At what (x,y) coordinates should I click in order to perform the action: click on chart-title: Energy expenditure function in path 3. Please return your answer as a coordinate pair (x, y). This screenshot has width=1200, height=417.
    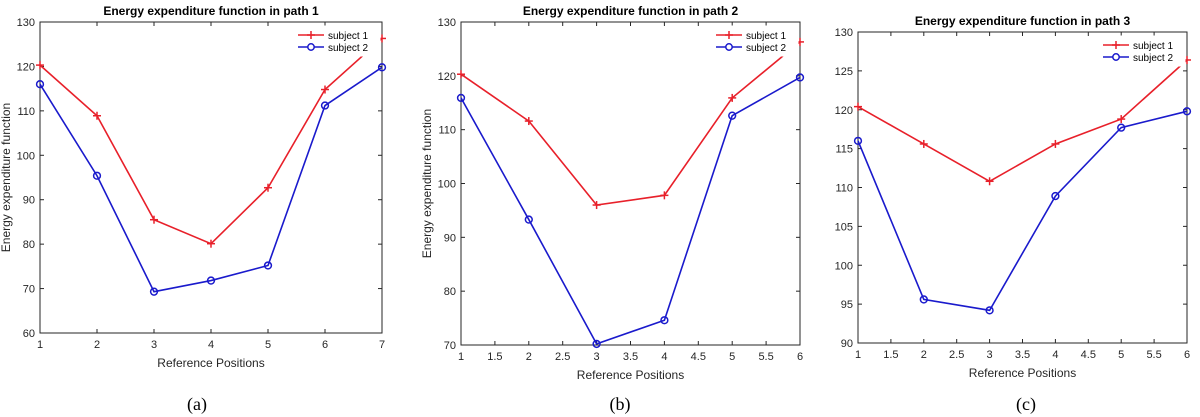
    Looking at the image, I should click on (1023, 21).